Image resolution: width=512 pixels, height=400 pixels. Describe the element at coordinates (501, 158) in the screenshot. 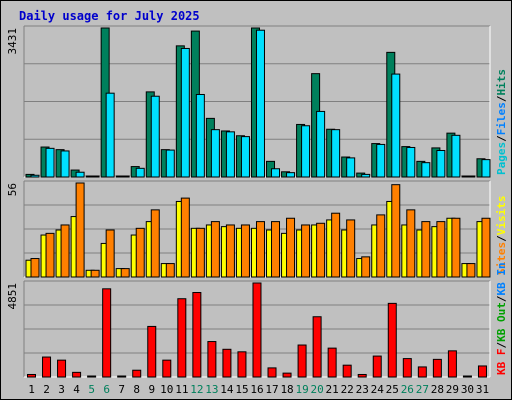

I see `legend-top-item: Pages` at that location.